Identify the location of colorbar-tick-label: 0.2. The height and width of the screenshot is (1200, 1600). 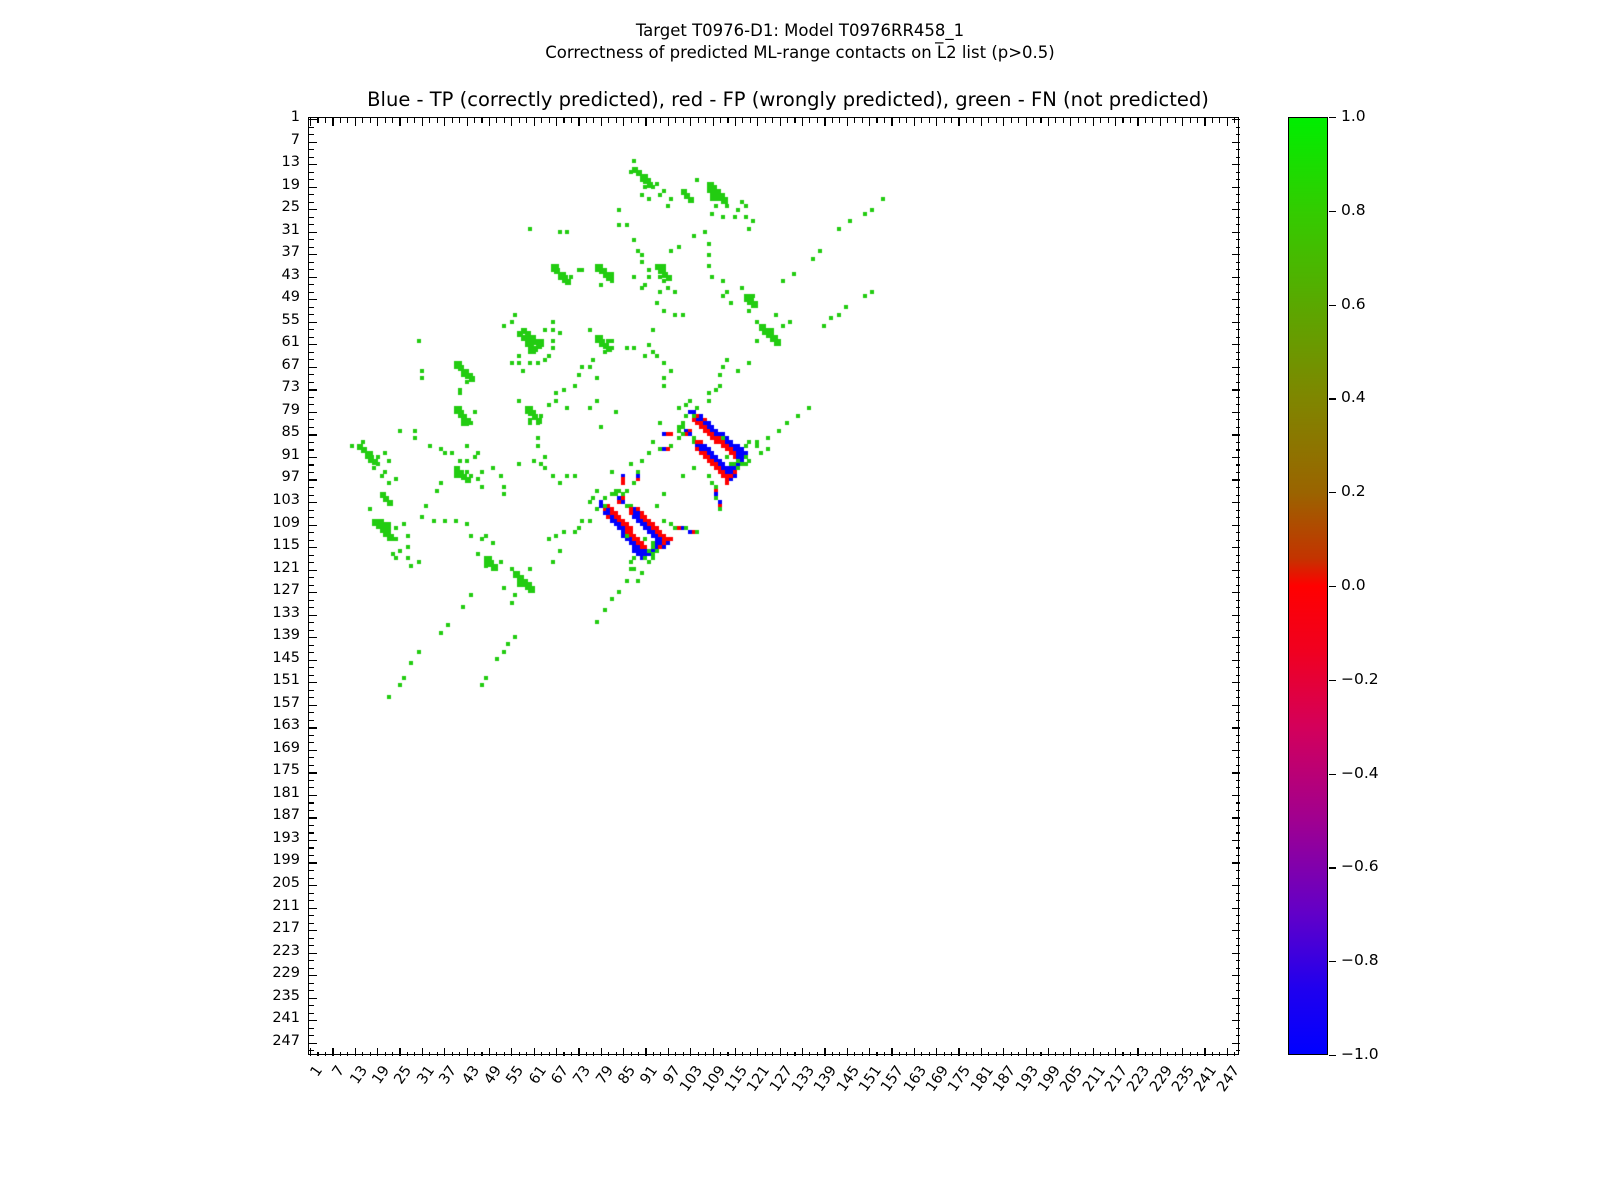
(1353, 491).